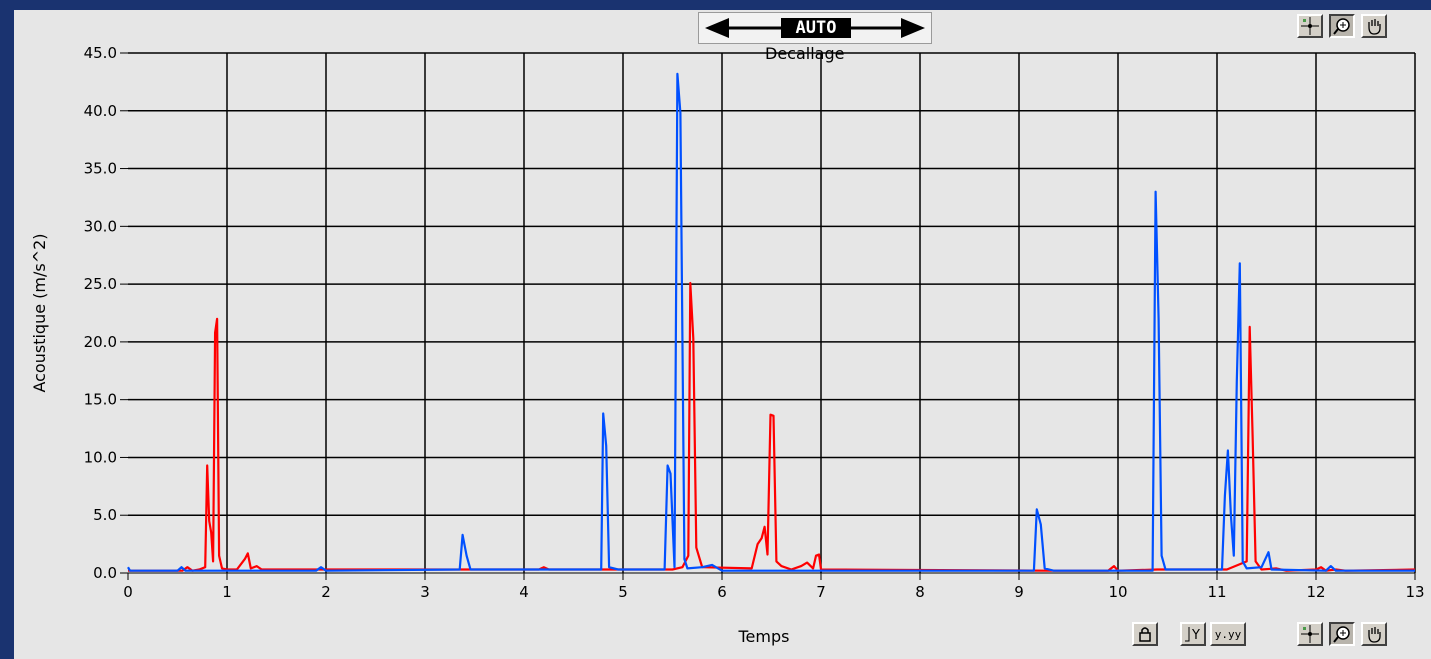 The height and width of the screenshot is (659, 1431). What do you see at coordinates (722, 592) in the screenshot?
I see `x-tick-label: 6` at bounding box center [722, 592].